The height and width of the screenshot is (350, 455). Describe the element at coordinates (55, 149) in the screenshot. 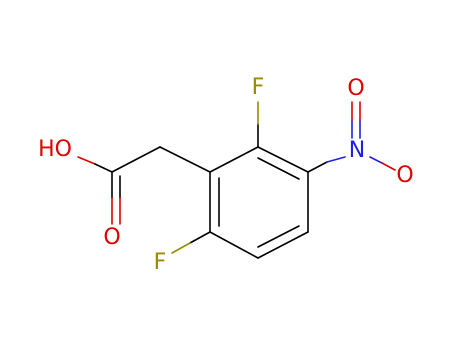

I see `atom-label: HO` at that location.